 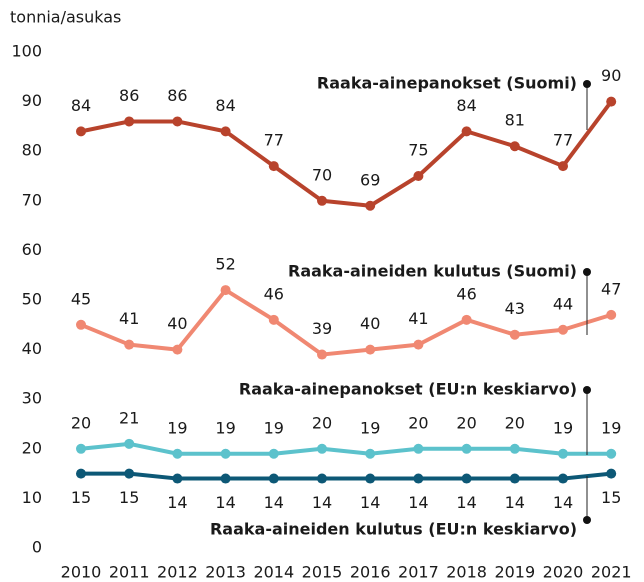 What do you see at coordinates (32, 497) in the screenshot?
I see `y-tick-label: 10` at bounding box center [32, 497].